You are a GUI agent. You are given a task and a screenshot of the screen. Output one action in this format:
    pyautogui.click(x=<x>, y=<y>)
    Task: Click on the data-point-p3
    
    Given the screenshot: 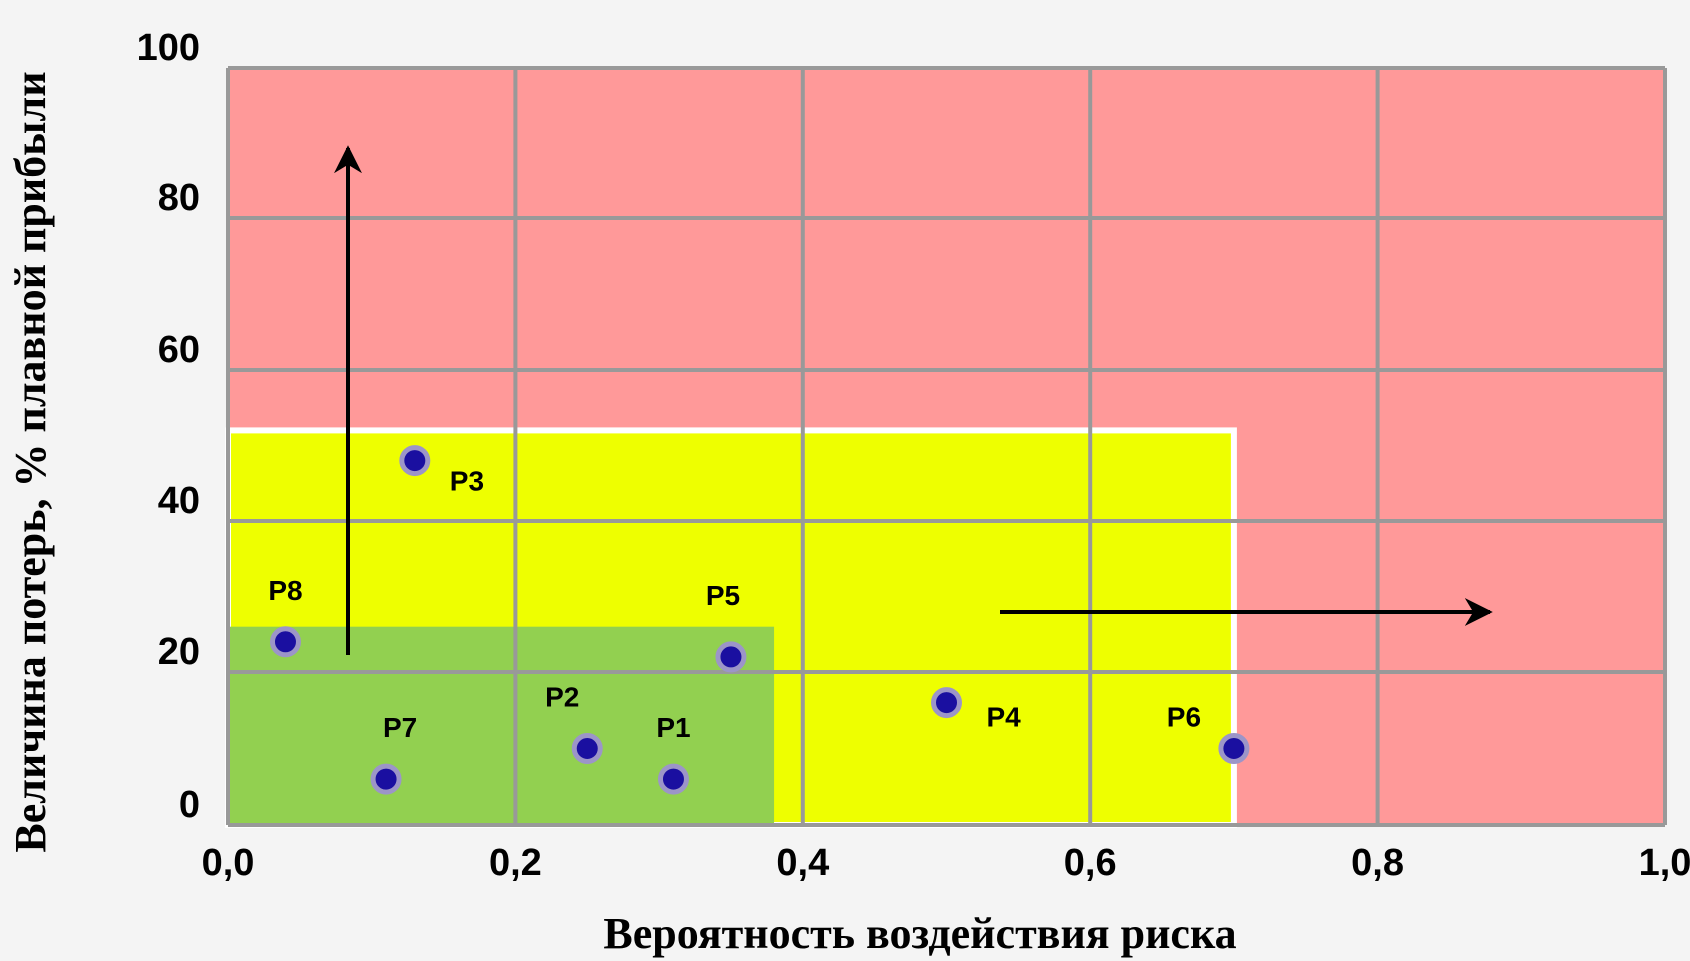 What is the action you would take?
    pyautogui.click(x=415, y=461)
    